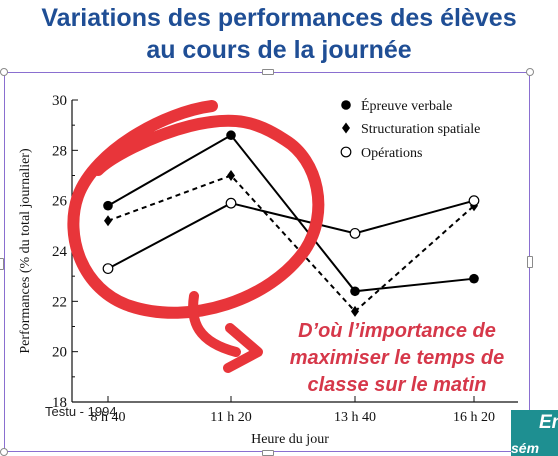 Image resolution: width=558 pixels, height=456 pixels. Describe the element at coordinates (525, 448) in the screenshot. I see `teal-box-subtext: sém` at that location.